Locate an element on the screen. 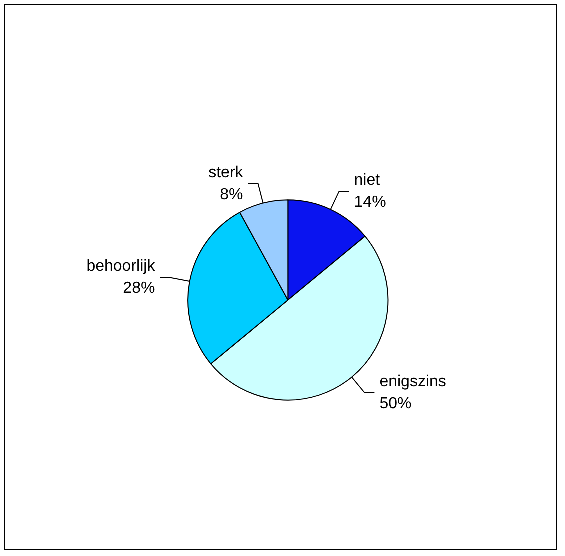 The height and width of the screenshot is (556, 565). data-label: 8% is located at coordinates (232, 195).